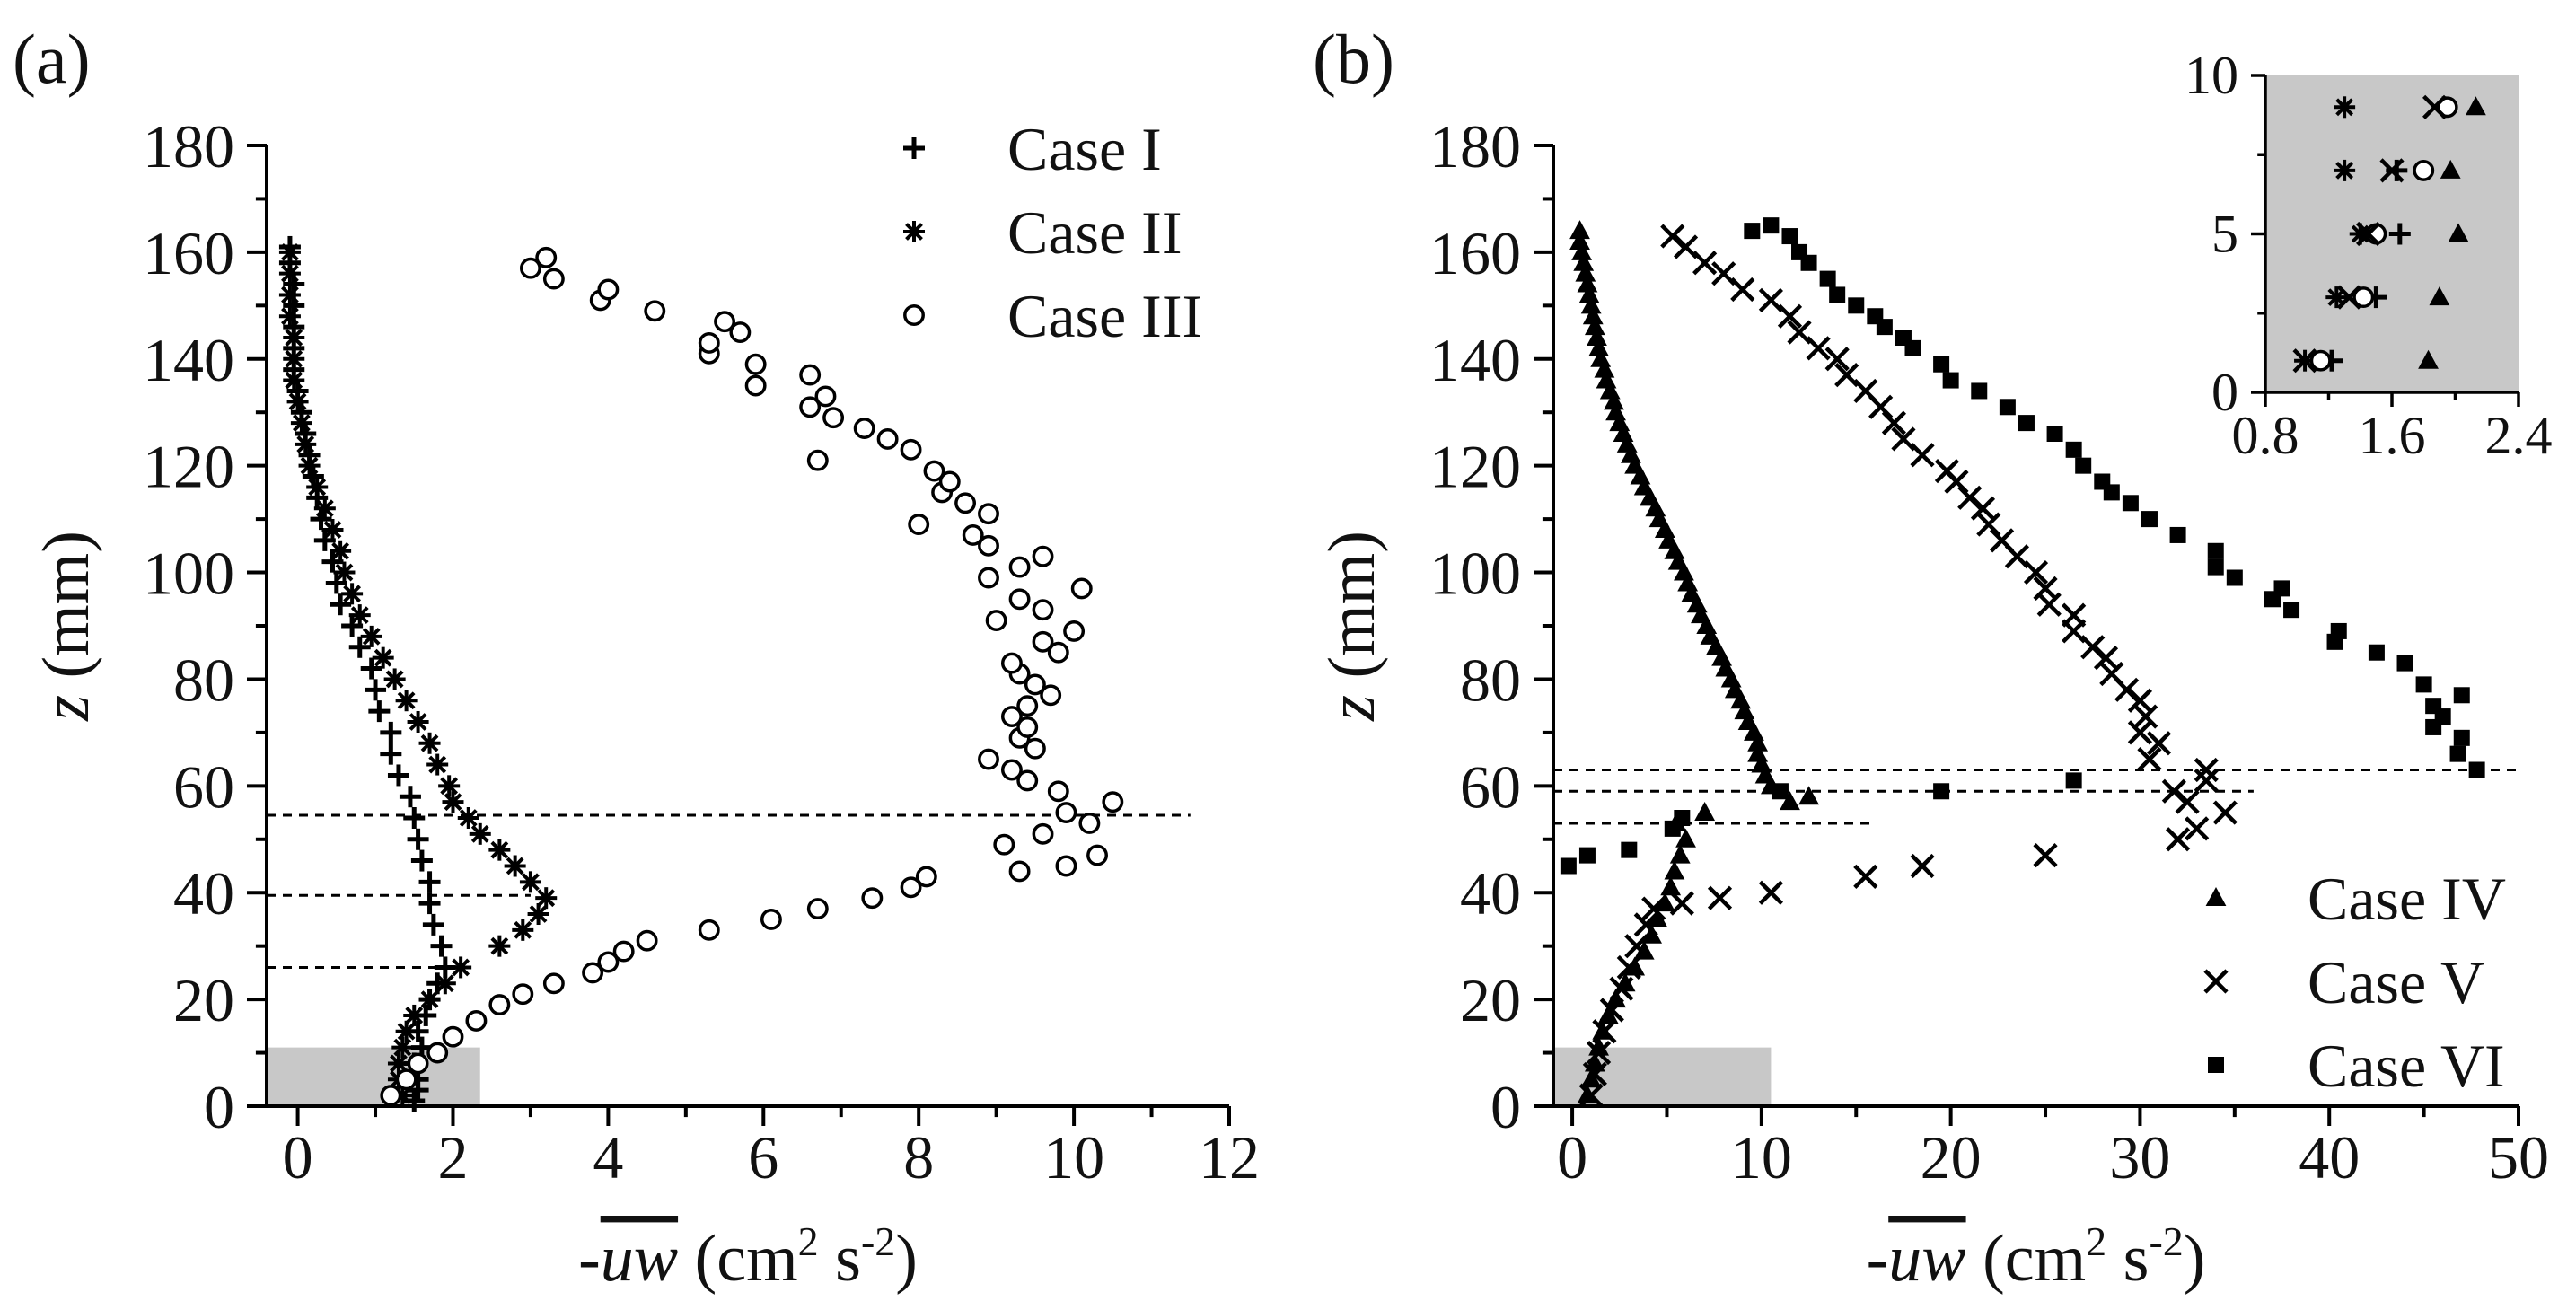 Image resolution: width=2576 pixels, height=1301 pixels. I want to click on legend-label: Case II, so click(1094, 233).